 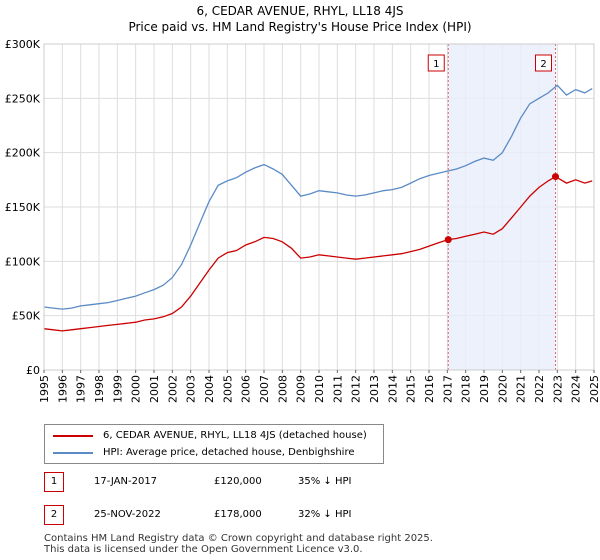 I want to click on marker-label: 2, so click(x=543, y=64).